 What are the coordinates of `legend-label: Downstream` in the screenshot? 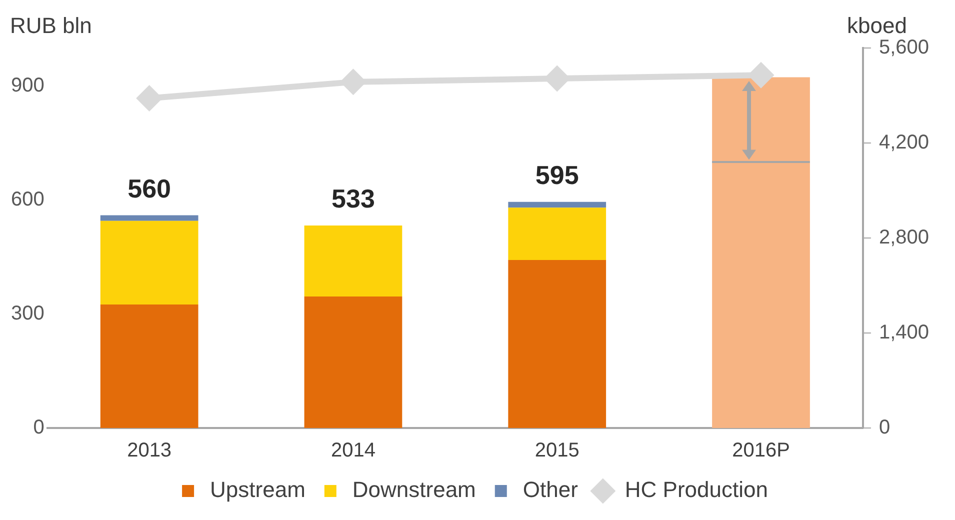 It's located at (414, 489).